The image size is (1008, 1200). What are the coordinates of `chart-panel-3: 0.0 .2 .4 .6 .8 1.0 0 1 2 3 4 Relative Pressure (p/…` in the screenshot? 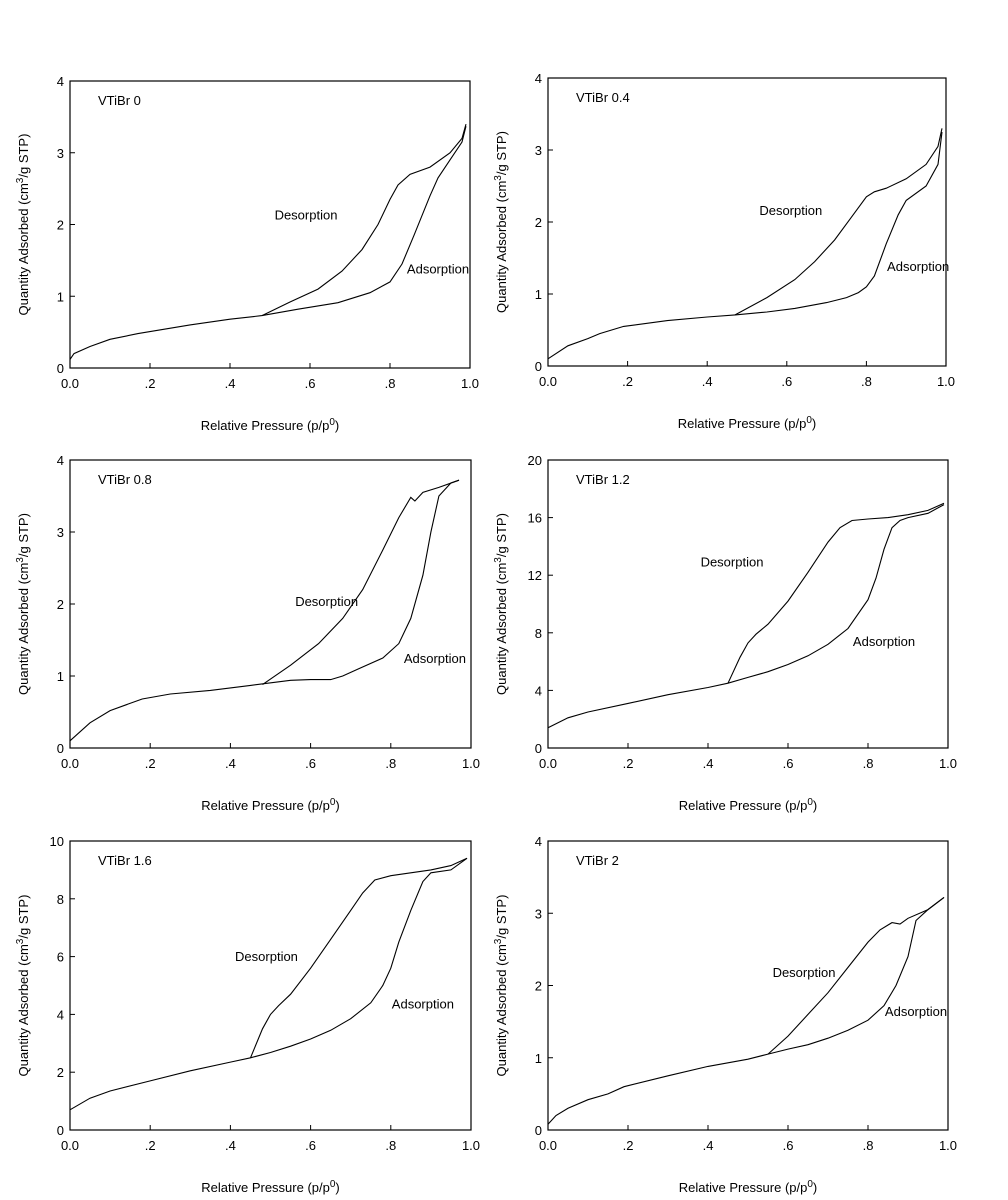 It's located at (247, 633).